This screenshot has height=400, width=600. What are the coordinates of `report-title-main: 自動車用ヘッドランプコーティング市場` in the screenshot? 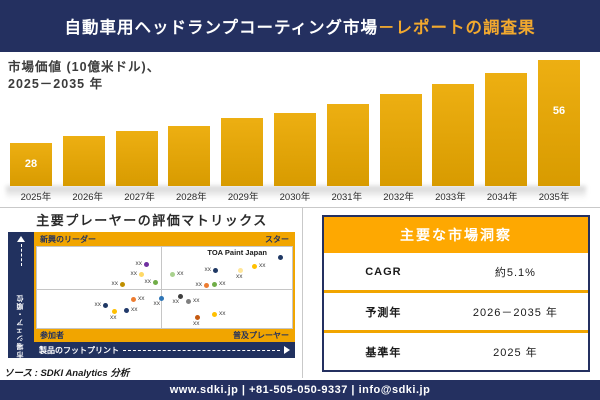 It's located at (221, 28).